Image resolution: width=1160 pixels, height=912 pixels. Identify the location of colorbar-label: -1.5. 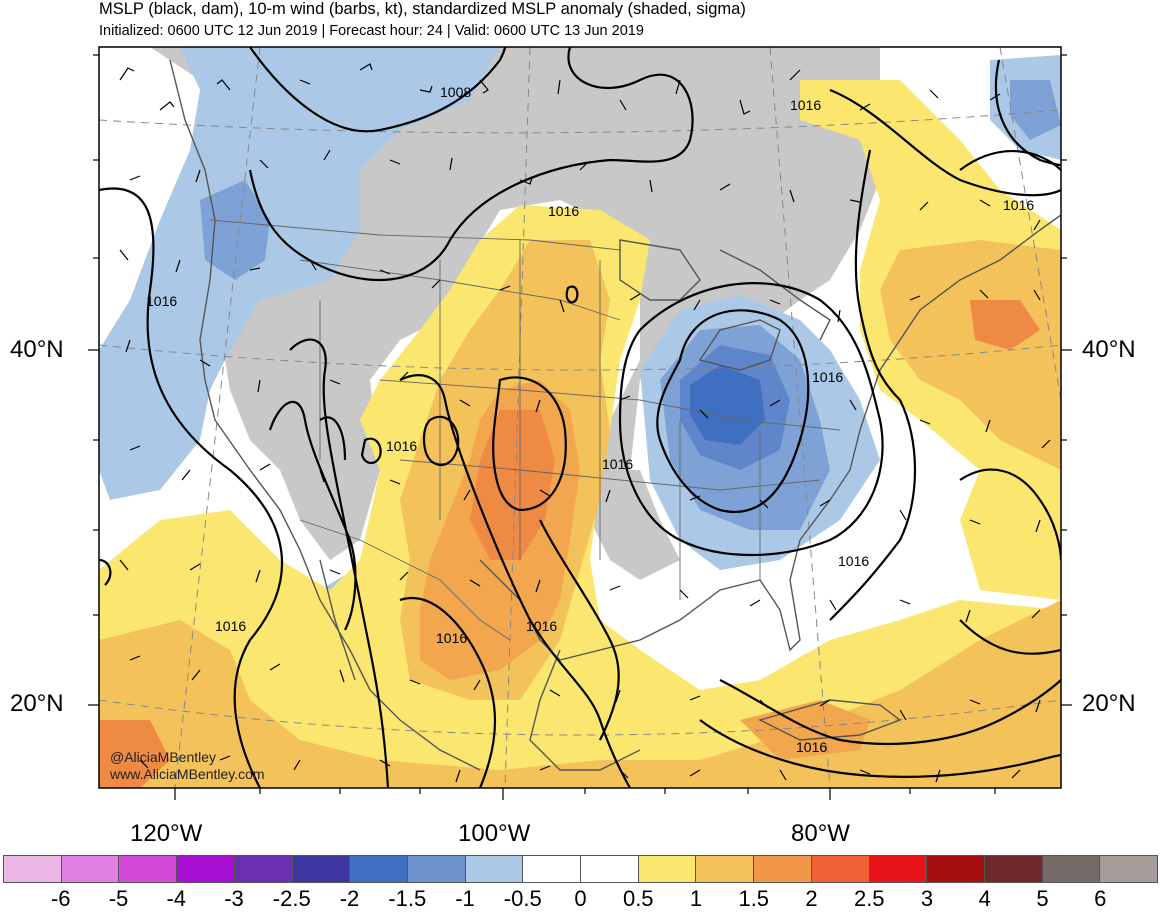
(407, 898).